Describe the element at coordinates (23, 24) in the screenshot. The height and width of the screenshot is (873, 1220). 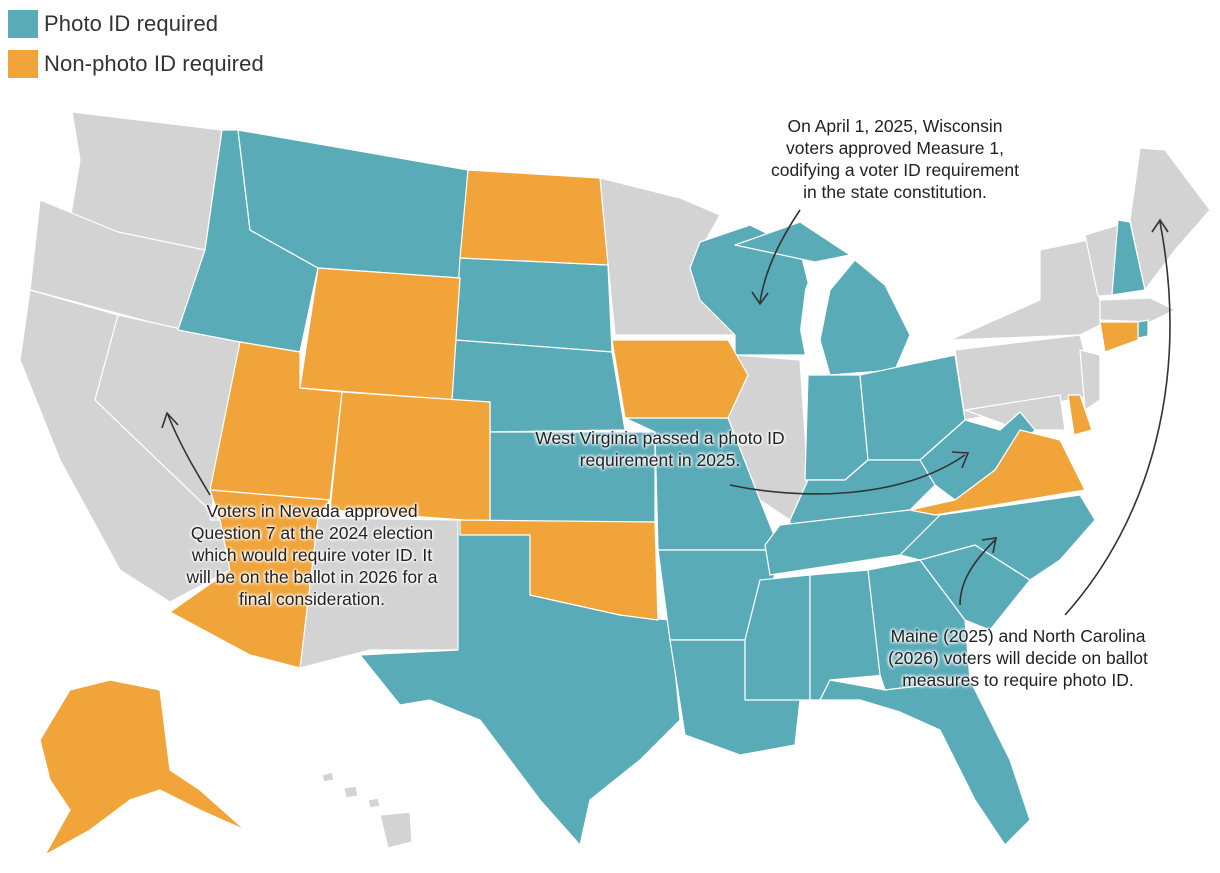
I see `legend-swatch-photo-id` at that location.